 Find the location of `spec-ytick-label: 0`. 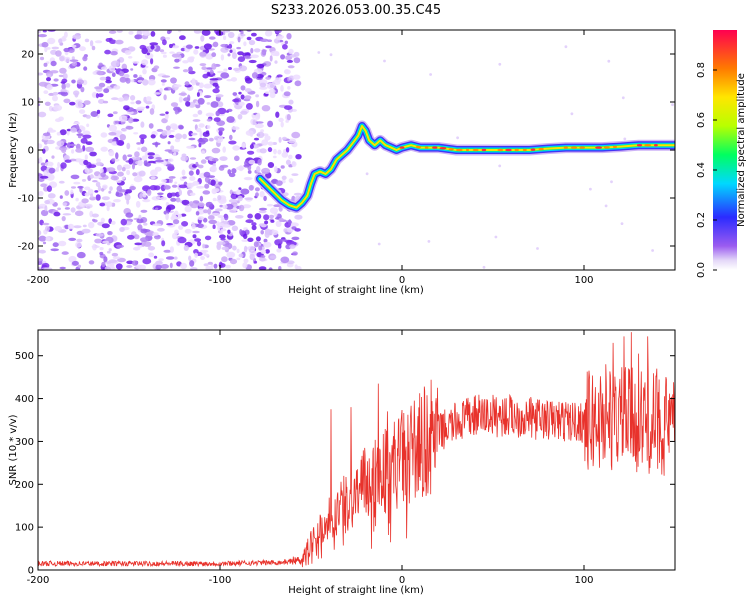

spec-ytick-label: 0 is located at coordinates (31, 151).